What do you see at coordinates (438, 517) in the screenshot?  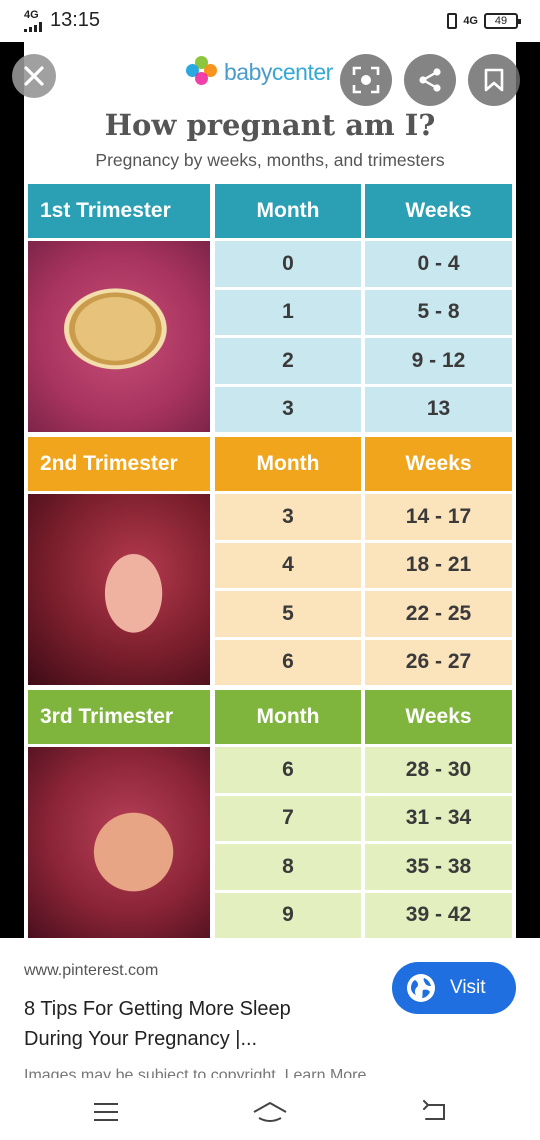 I see `weeks-cell: 14 - 17` at bounding box center [438, 517].